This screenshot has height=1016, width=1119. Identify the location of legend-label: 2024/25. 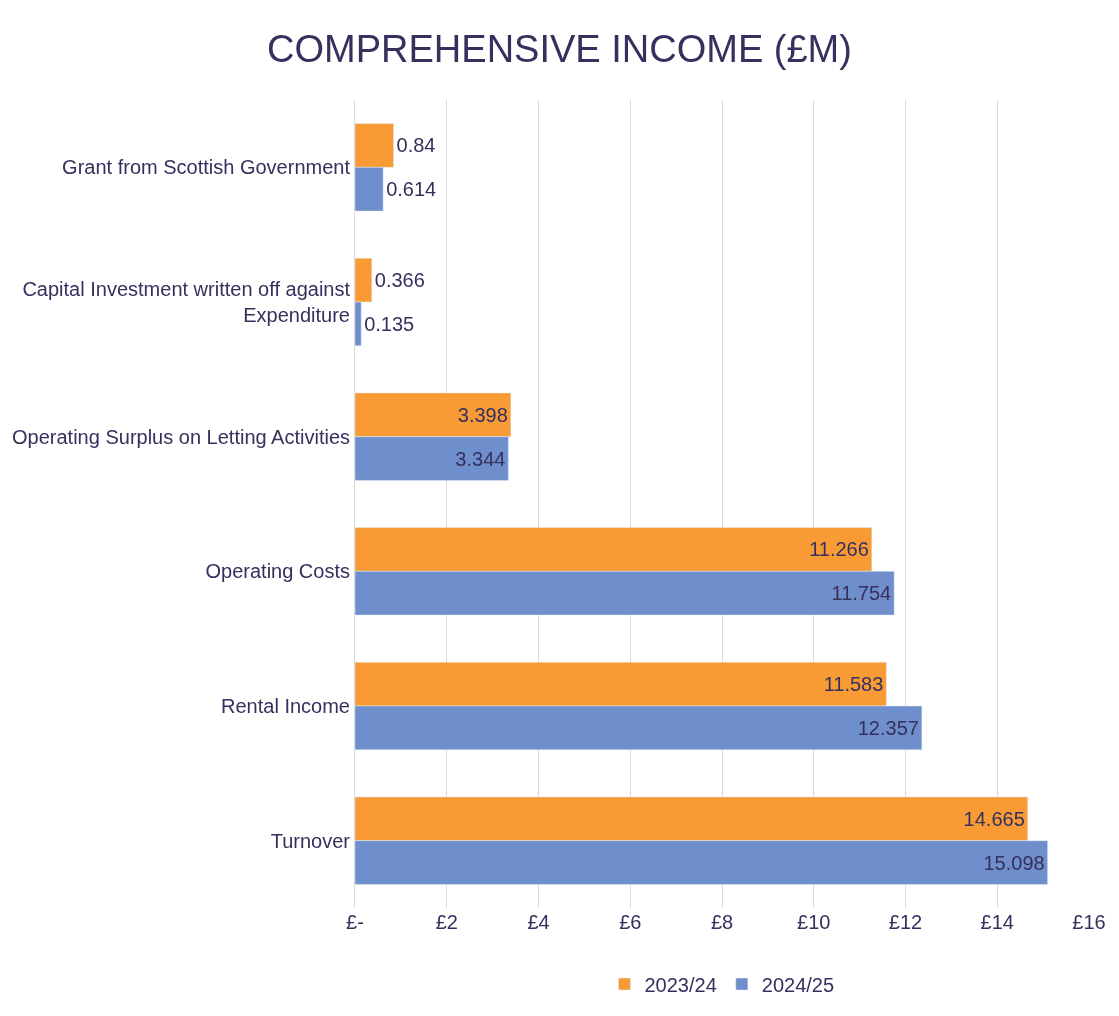
(798, 984).